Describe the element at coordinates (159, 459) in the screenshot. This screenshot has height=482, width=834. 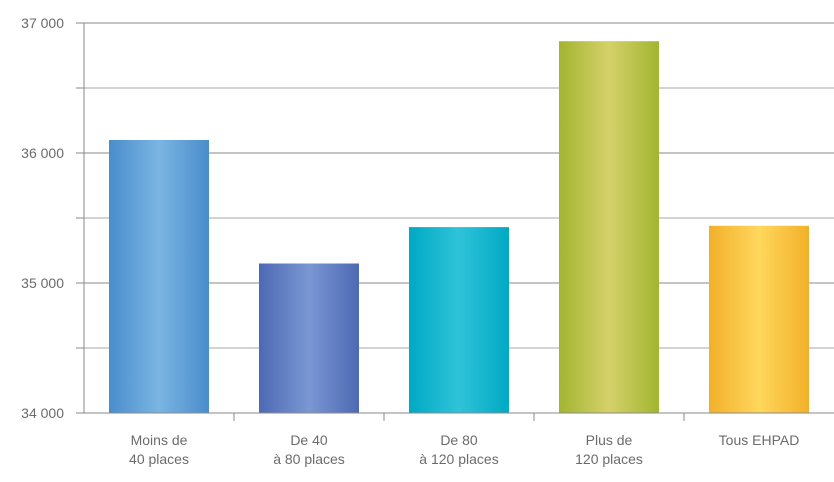
I see `x-category-label: 40 places` at that location.